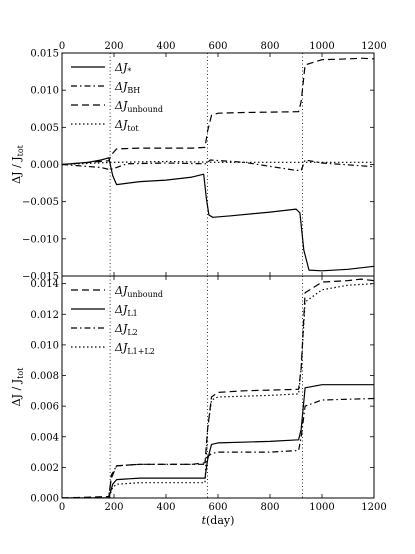  I want to click on y-tick-label: 0.002, so click(44, 468).